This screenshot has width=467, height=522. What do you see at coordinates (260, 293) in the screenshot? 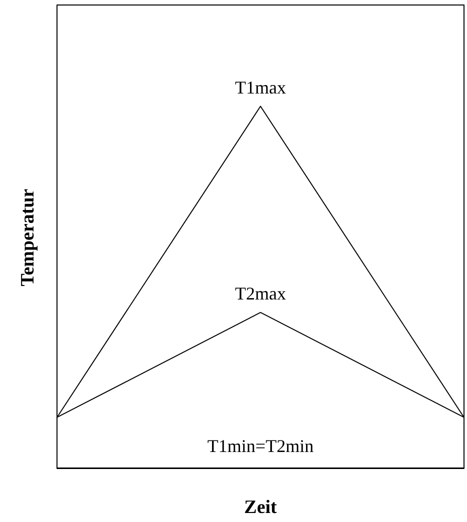
I see `annotation: T2max` at bounding box center [260, 293].